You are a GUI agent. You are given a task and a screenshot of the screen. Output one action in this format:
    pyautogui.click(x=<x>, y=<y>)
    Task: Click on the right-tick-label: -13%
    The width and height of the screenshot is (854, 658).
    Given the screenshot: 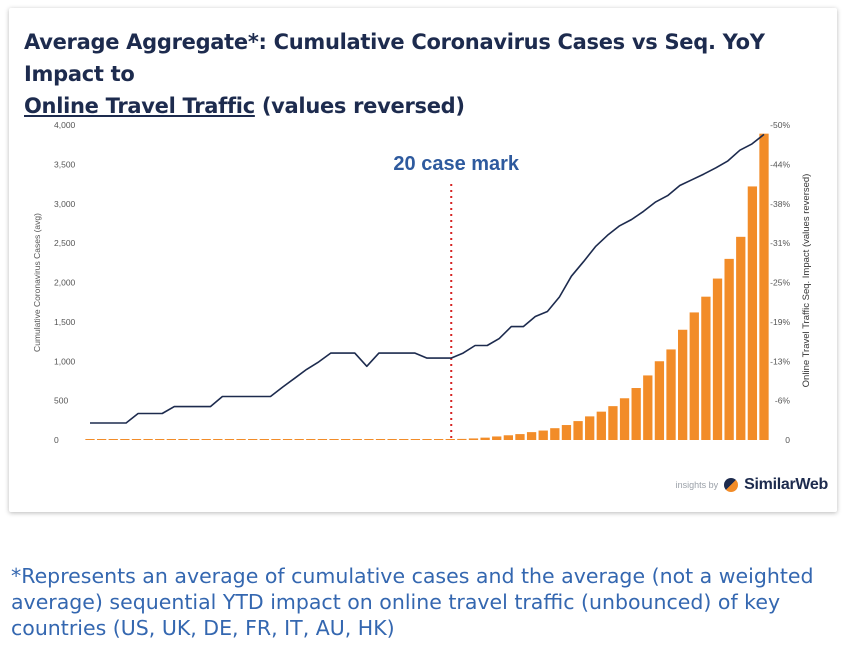 What is the action you would take?
    pyautogui.click(x=780, y=361)
    